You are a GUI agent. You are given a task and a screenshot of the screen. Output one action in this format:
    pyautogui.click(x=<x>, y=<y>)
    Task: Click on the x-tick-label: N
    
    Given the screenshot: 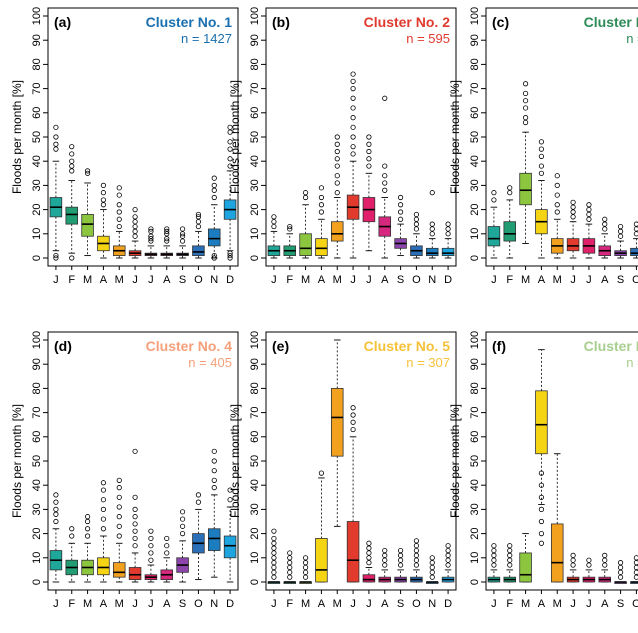 What is the action you would take?
    pyautogui.click(x=432, y=604)
    